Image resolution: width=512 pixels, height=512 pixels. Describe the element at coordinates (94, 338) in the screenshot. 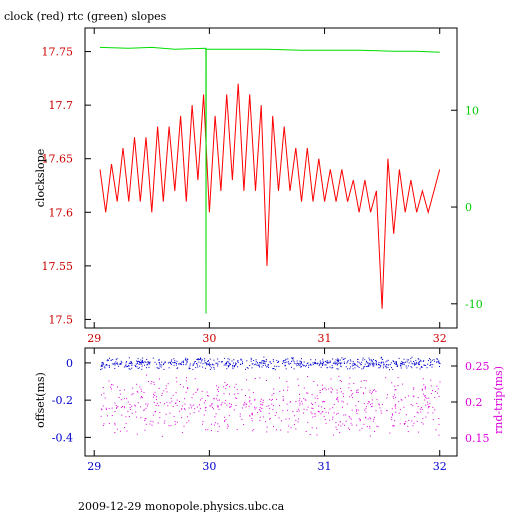

I see `x-tick-label: 29` at that location.